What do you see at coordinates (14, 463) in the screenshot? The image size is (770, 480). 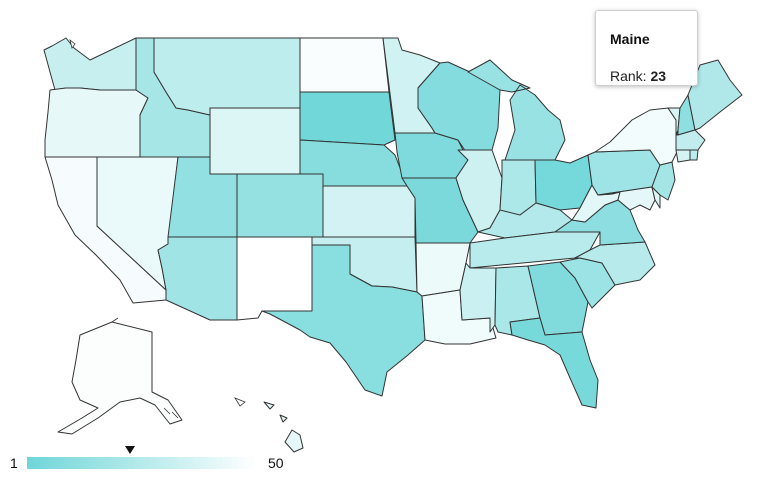 I see `legend-min-label: 1` at bounding box center [14, 463].